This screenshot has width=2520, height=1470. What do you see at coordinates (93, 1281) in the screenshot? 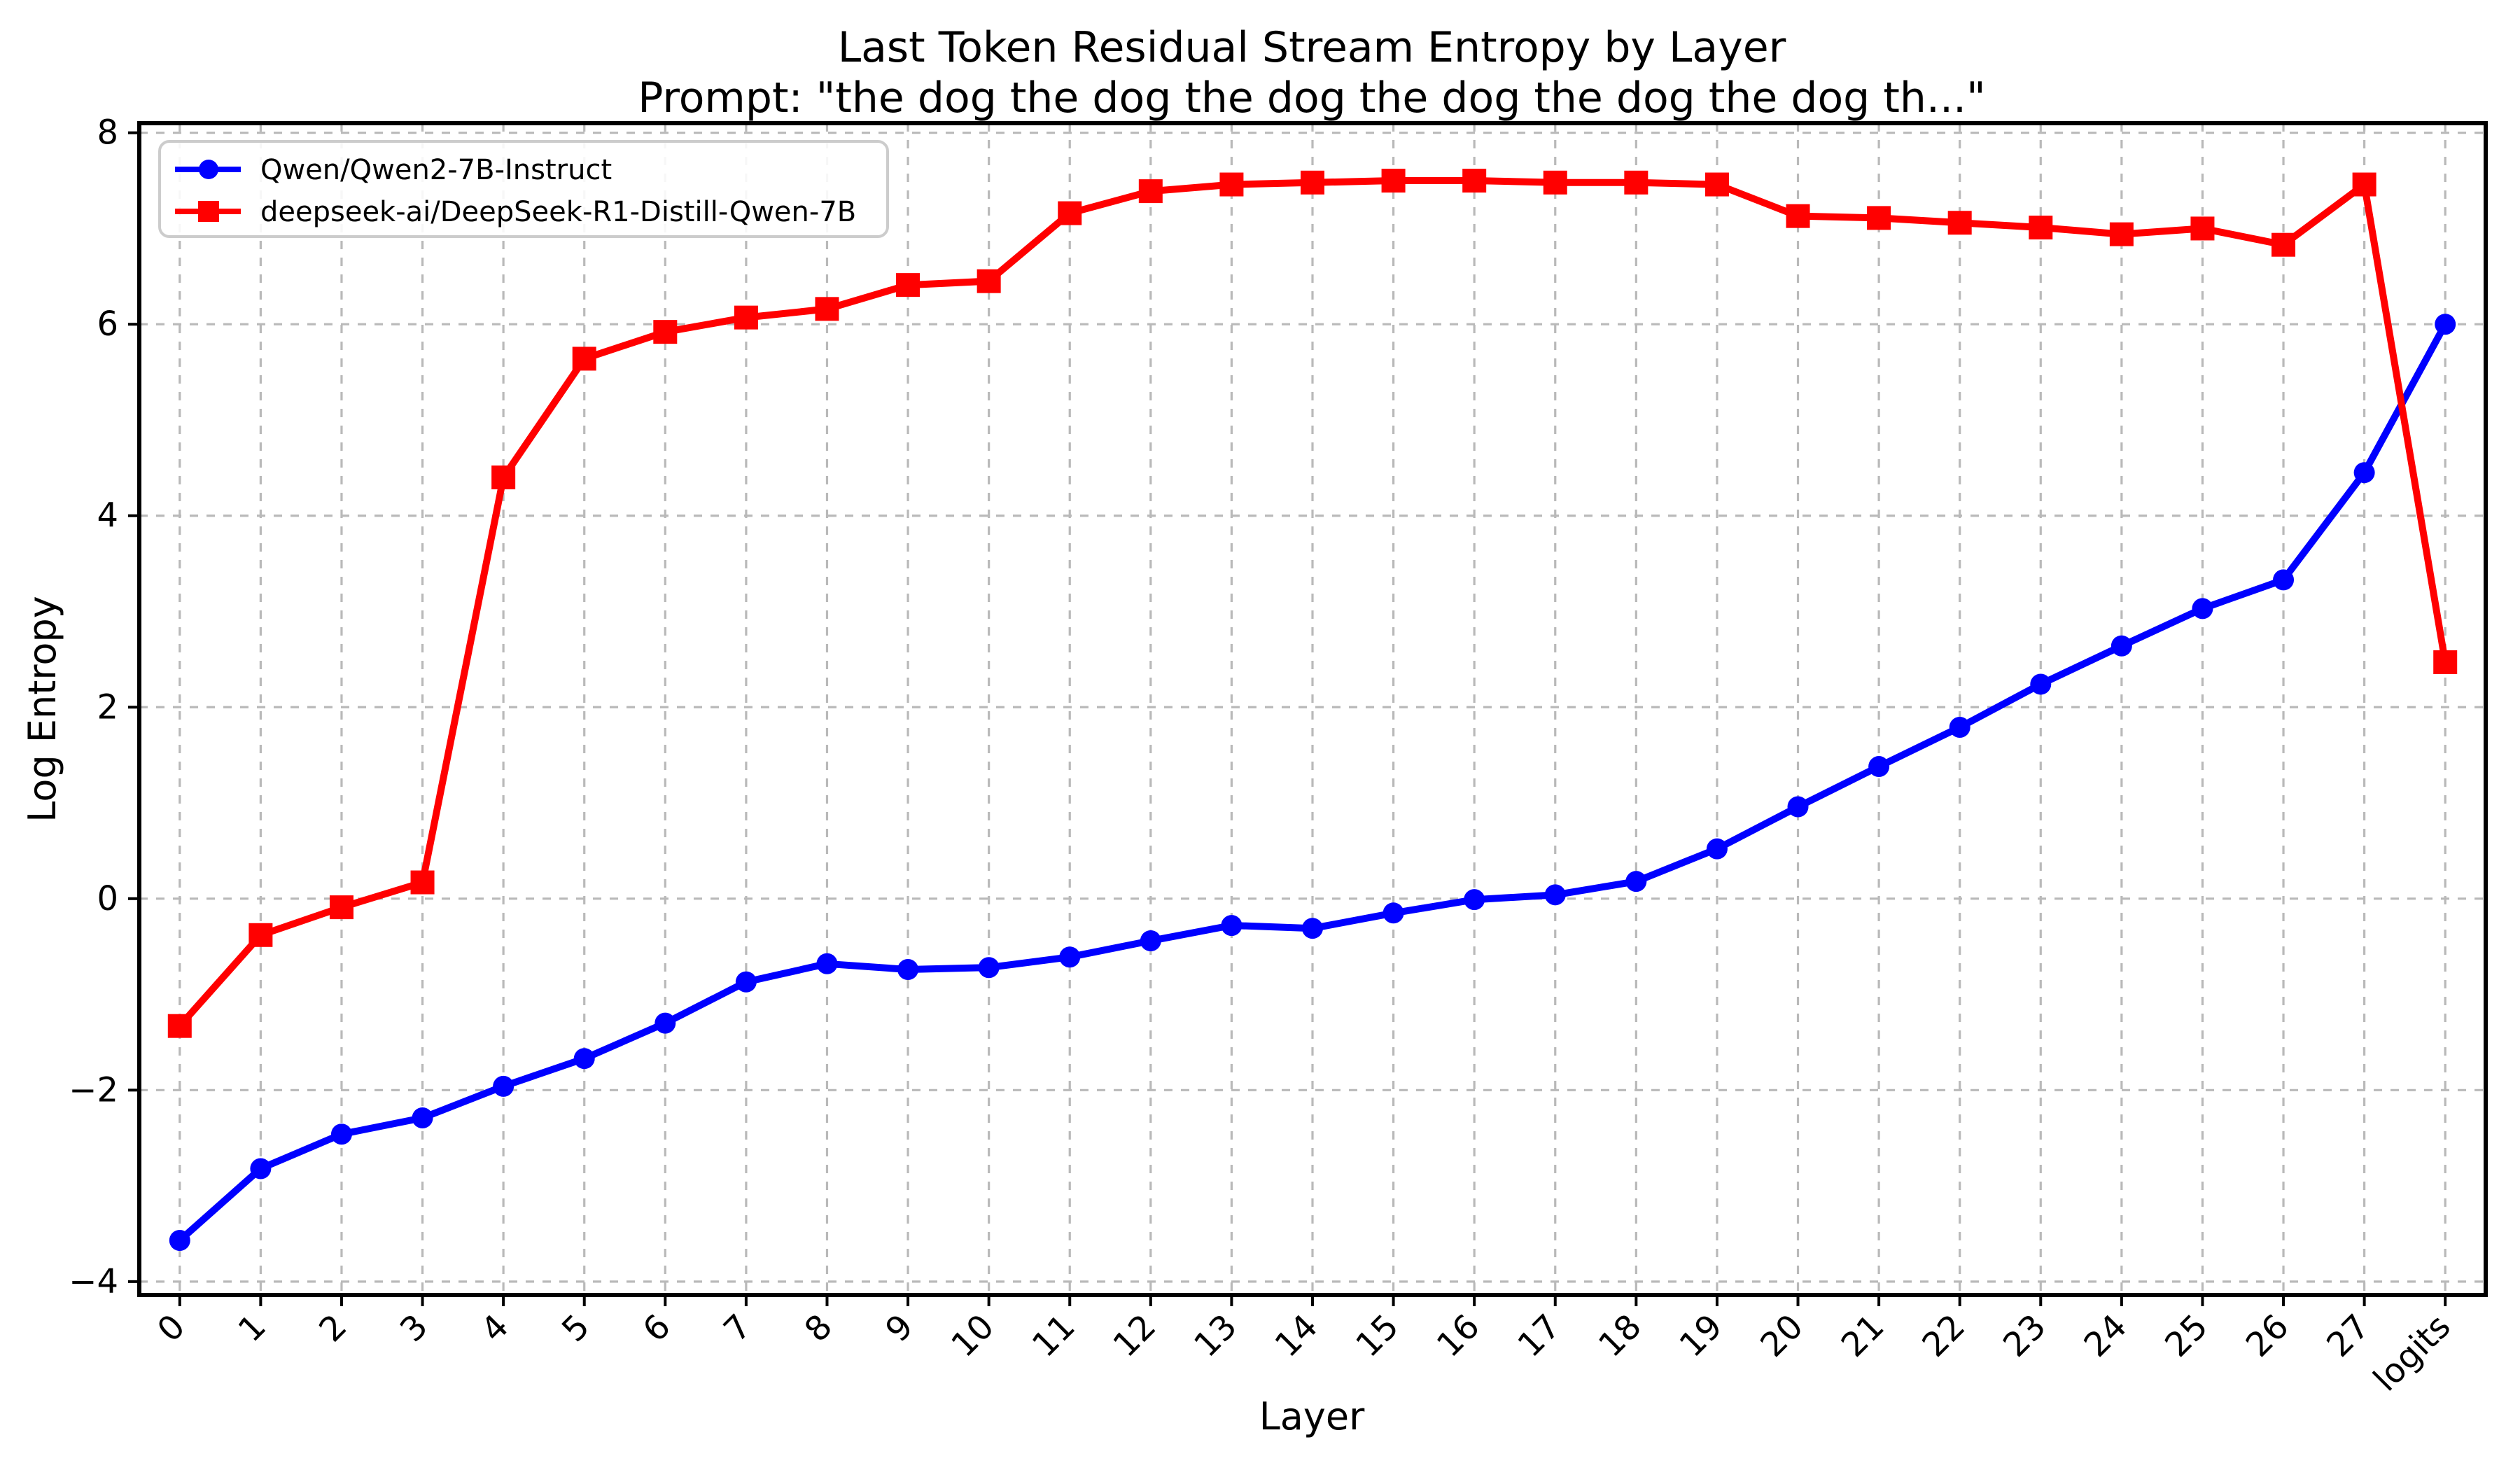
I see `svg-text: −4` at bounding box center [93, 1281].